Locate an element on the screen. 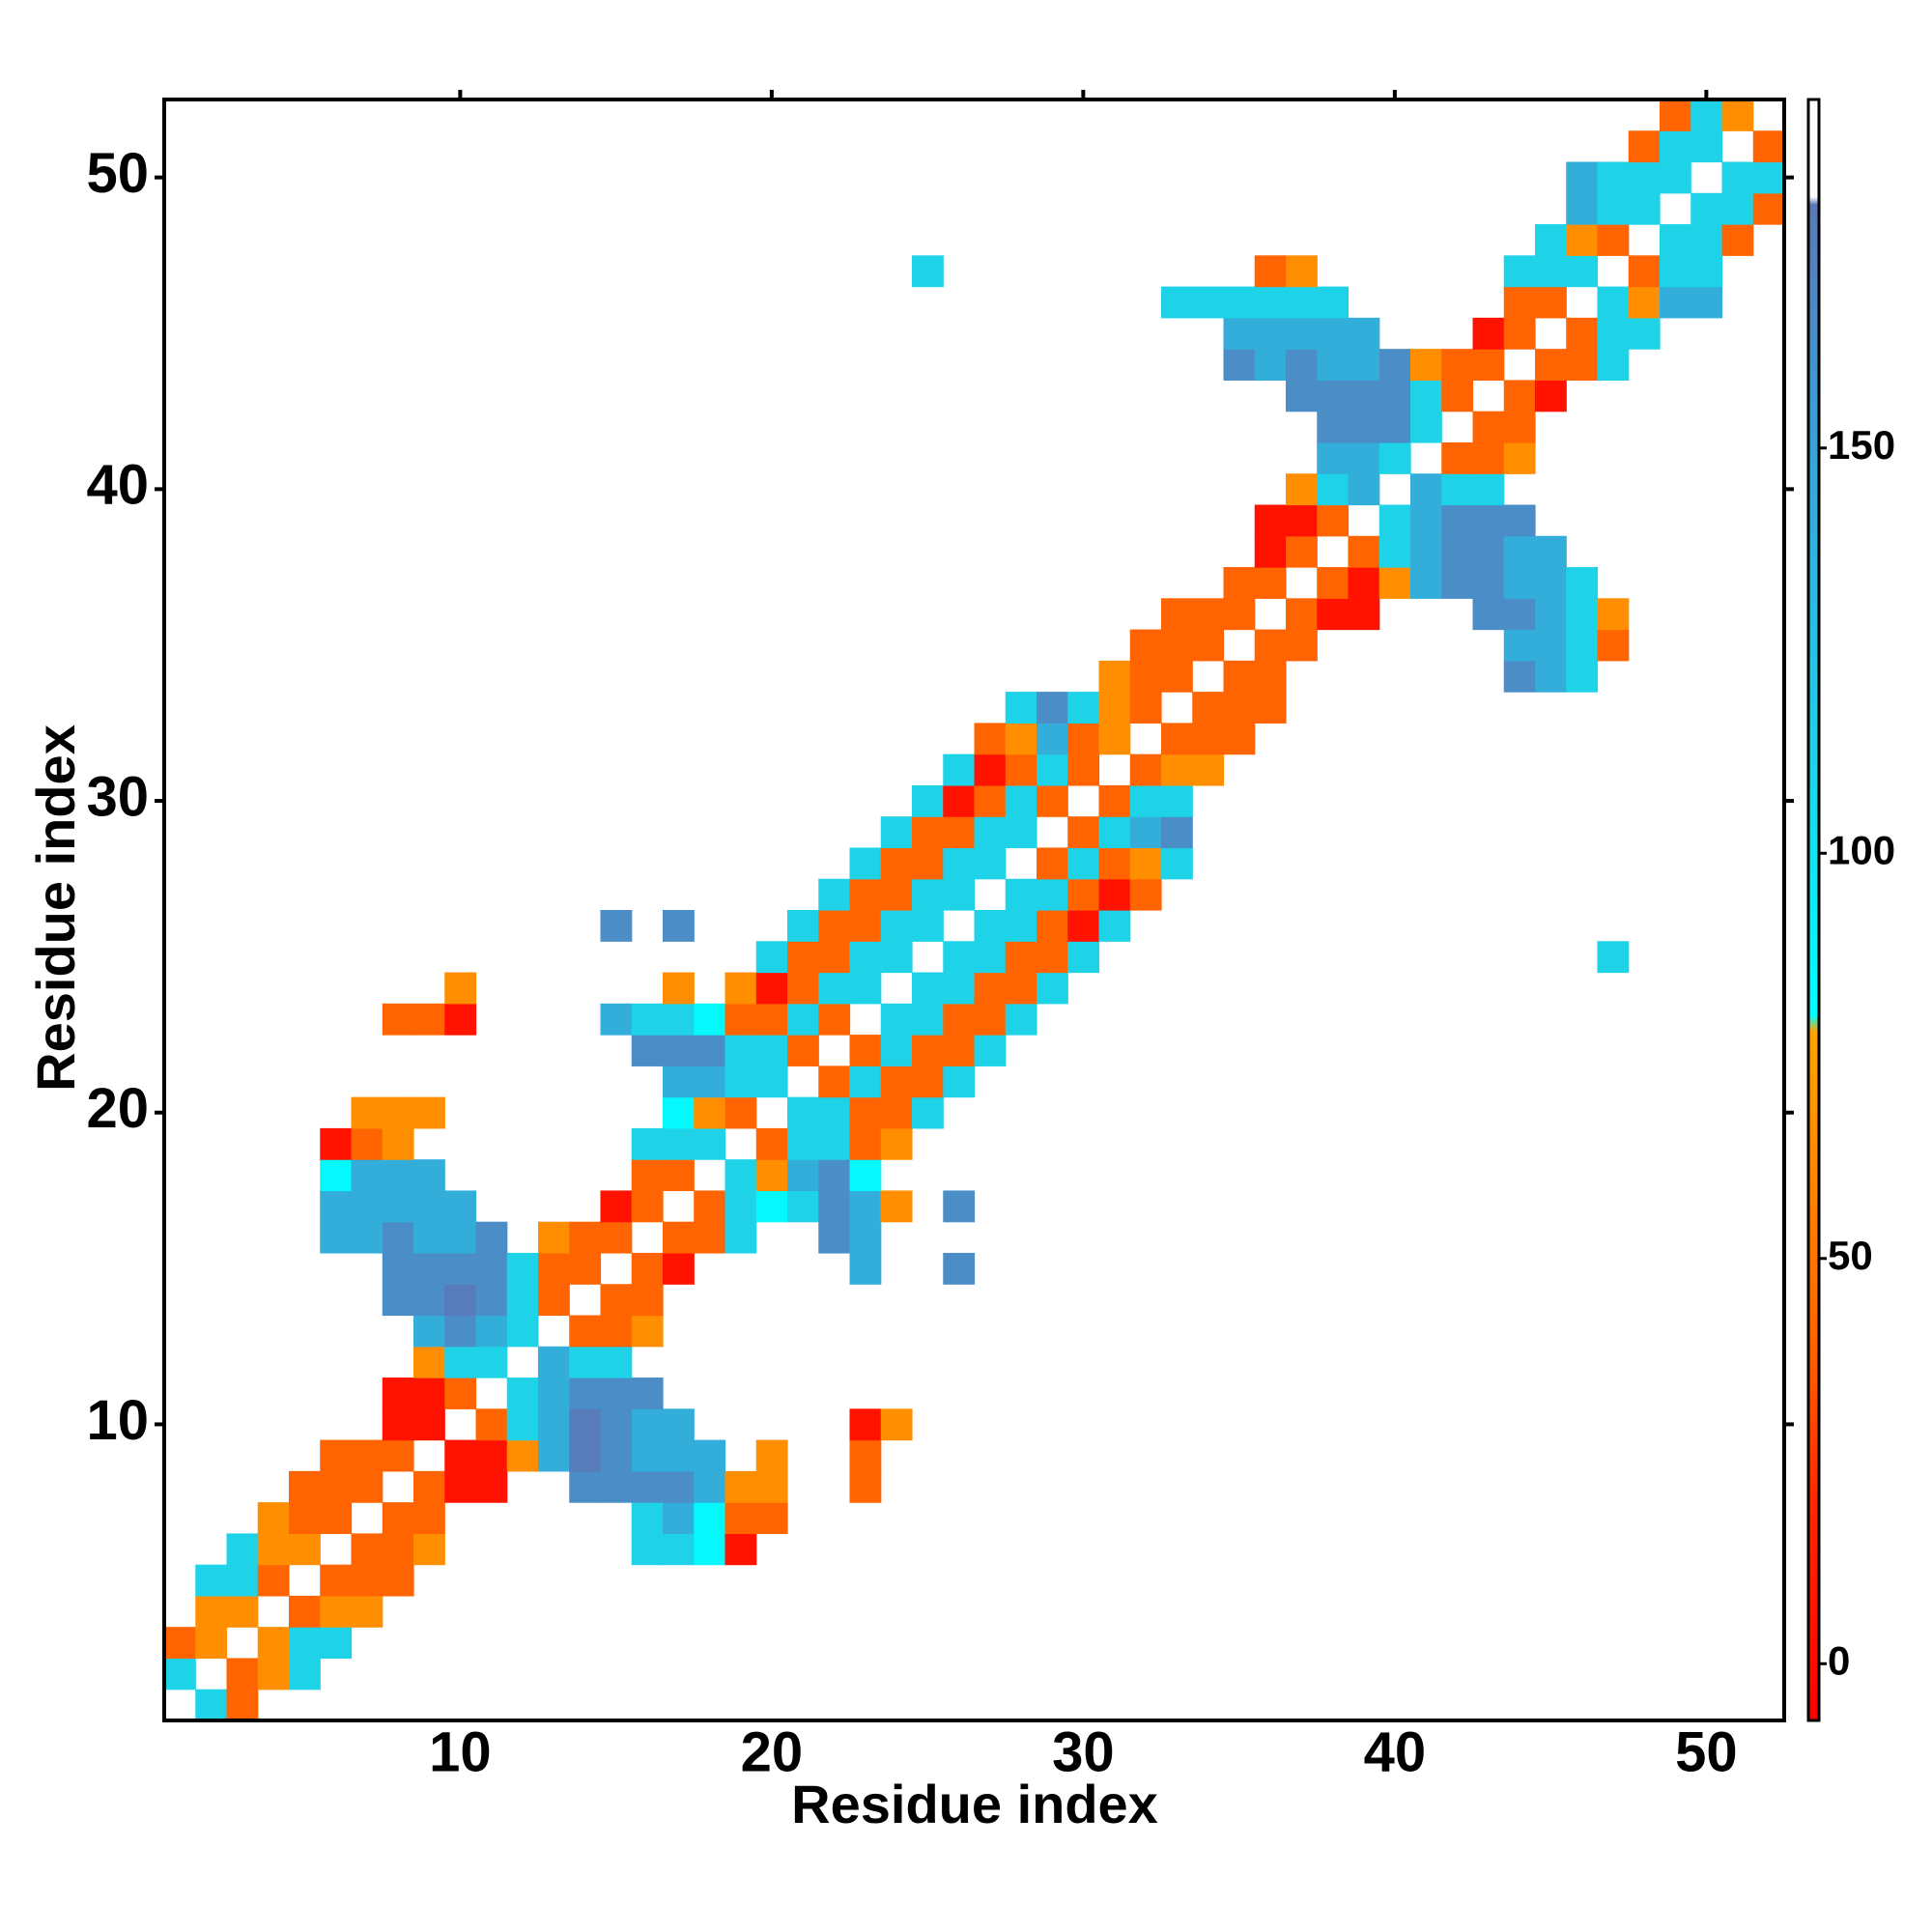 This screenshot has width=1932, height=1932. colorbar-tick-label: 50 is located at coordinates (1850, 1255).